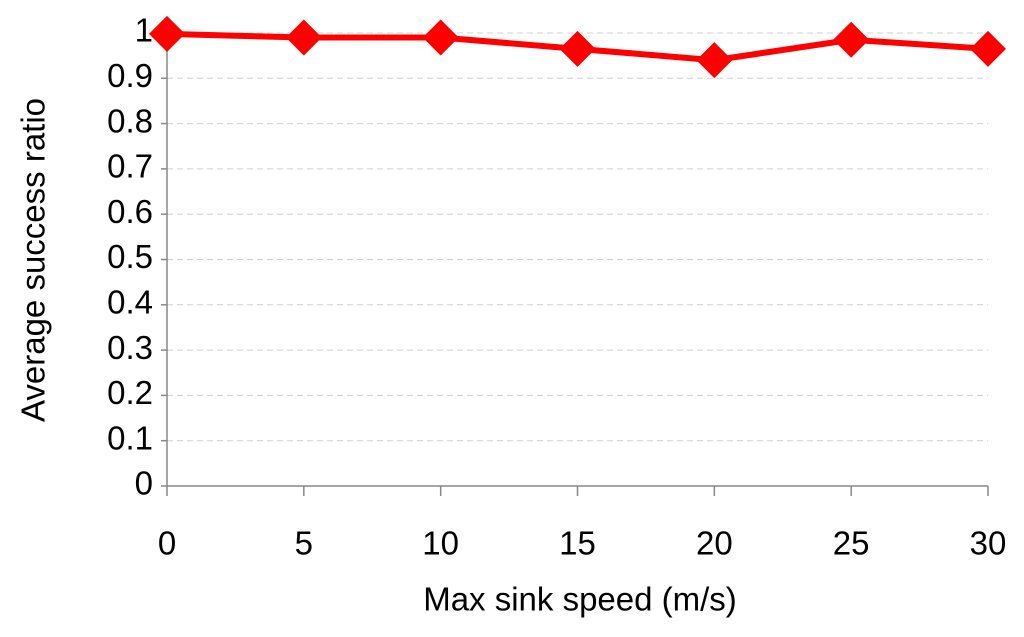 The image size is (1024, 637). I want to click on y-tick-label: 0.5, so click(130, 256).